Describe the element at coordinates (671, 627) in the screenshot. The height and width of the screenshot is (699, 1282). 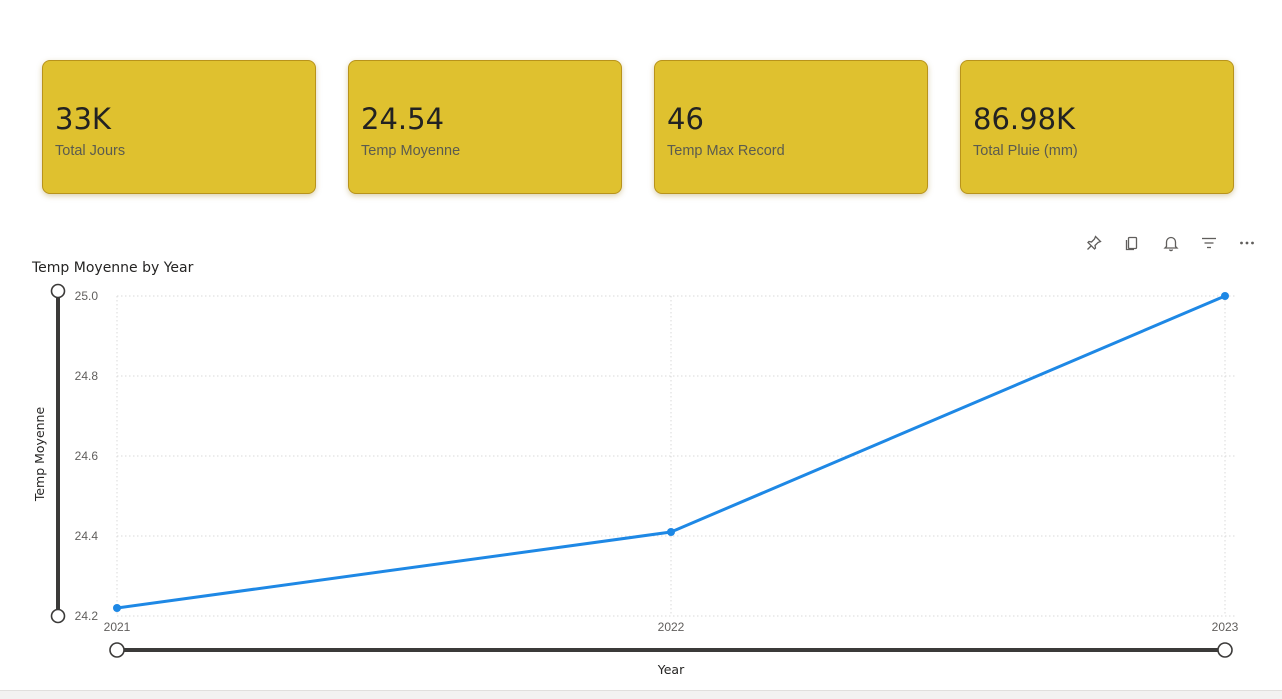
I see `x-tick-label: 2022` at that location.